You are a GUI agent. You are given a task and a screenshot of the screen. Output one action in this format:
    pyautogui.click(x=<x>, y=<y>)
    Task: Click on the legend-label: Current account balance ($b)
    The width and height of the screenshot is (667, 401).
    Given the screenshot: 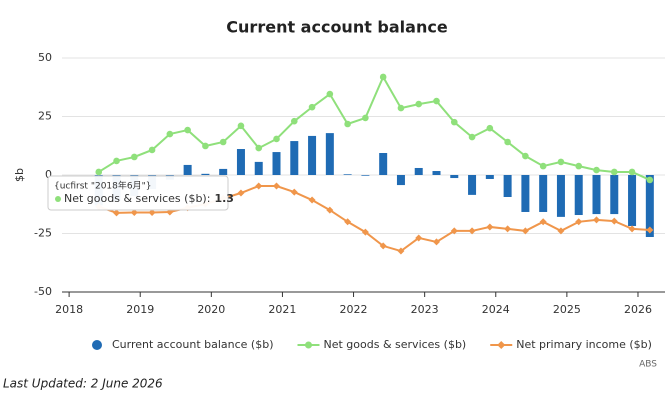 What is the action you would take?
    pyautogui.click(x=193, y=344)
    